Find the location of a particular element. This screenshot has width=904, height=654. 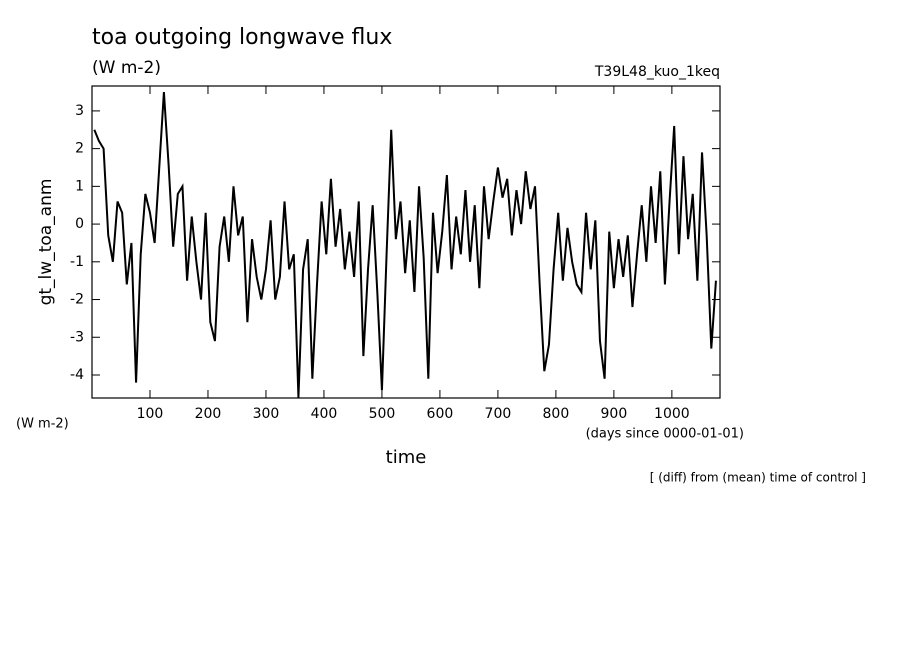

y-tick-label: -2 is located at coordinates (77, 300).